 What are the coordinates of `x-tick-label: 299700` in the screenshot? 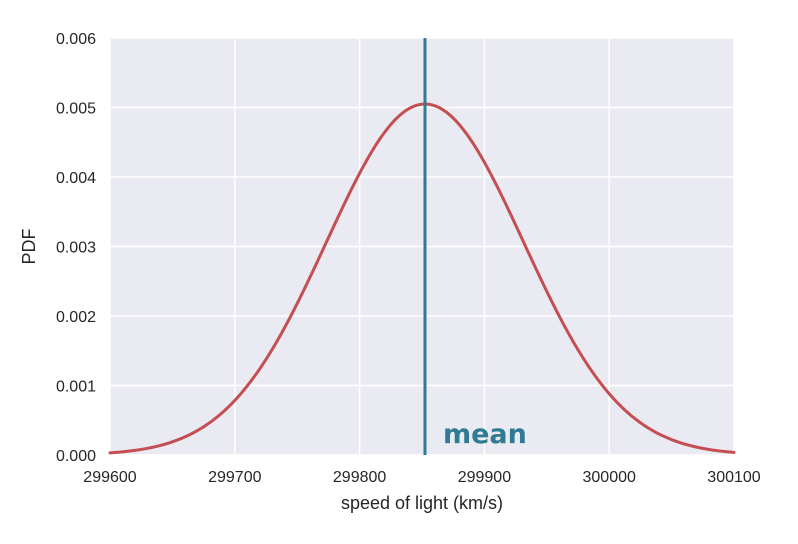 It's located at (234, 477).